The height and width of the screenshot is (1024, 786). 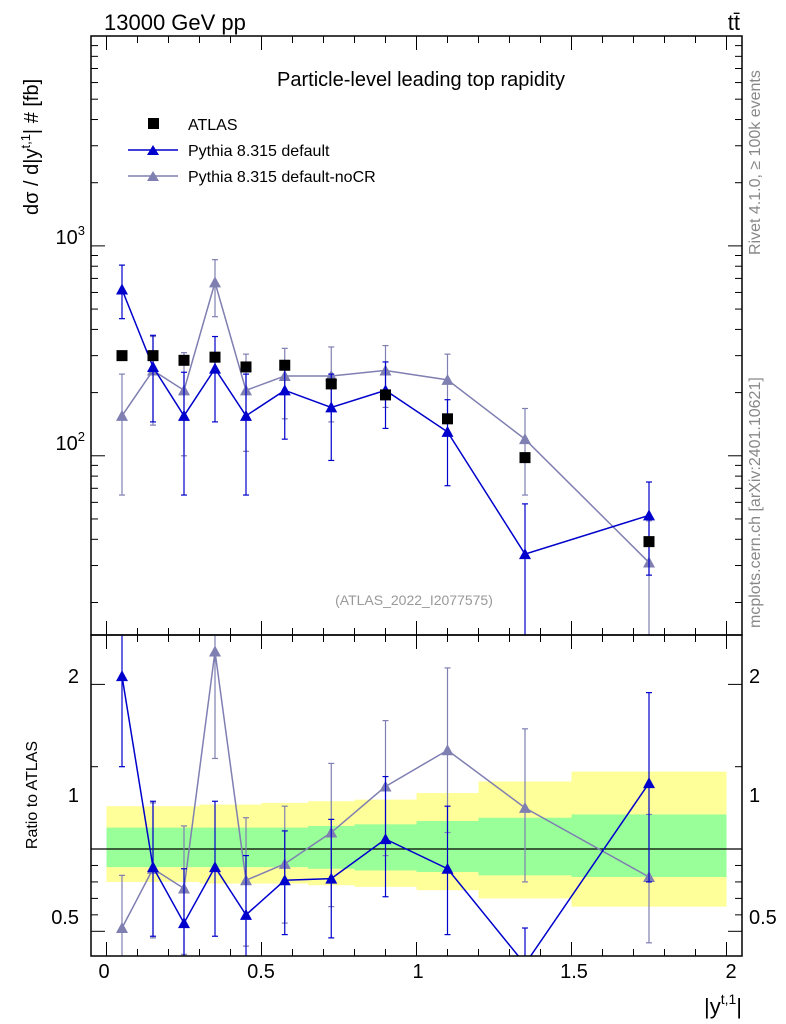 I want to click on process-label: tt̄, so click(x=734, y=22).